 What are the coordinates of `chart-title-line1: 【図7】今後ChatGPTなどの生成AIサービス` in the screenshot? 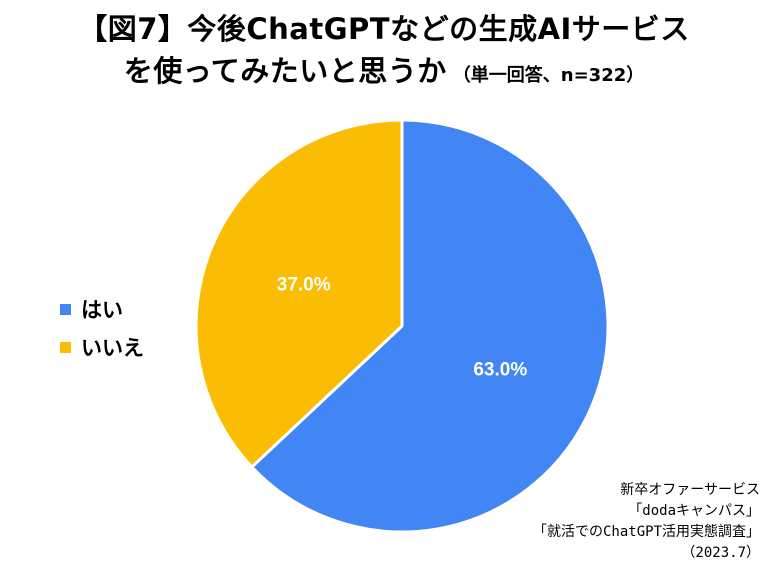 It's located at (384, 29).